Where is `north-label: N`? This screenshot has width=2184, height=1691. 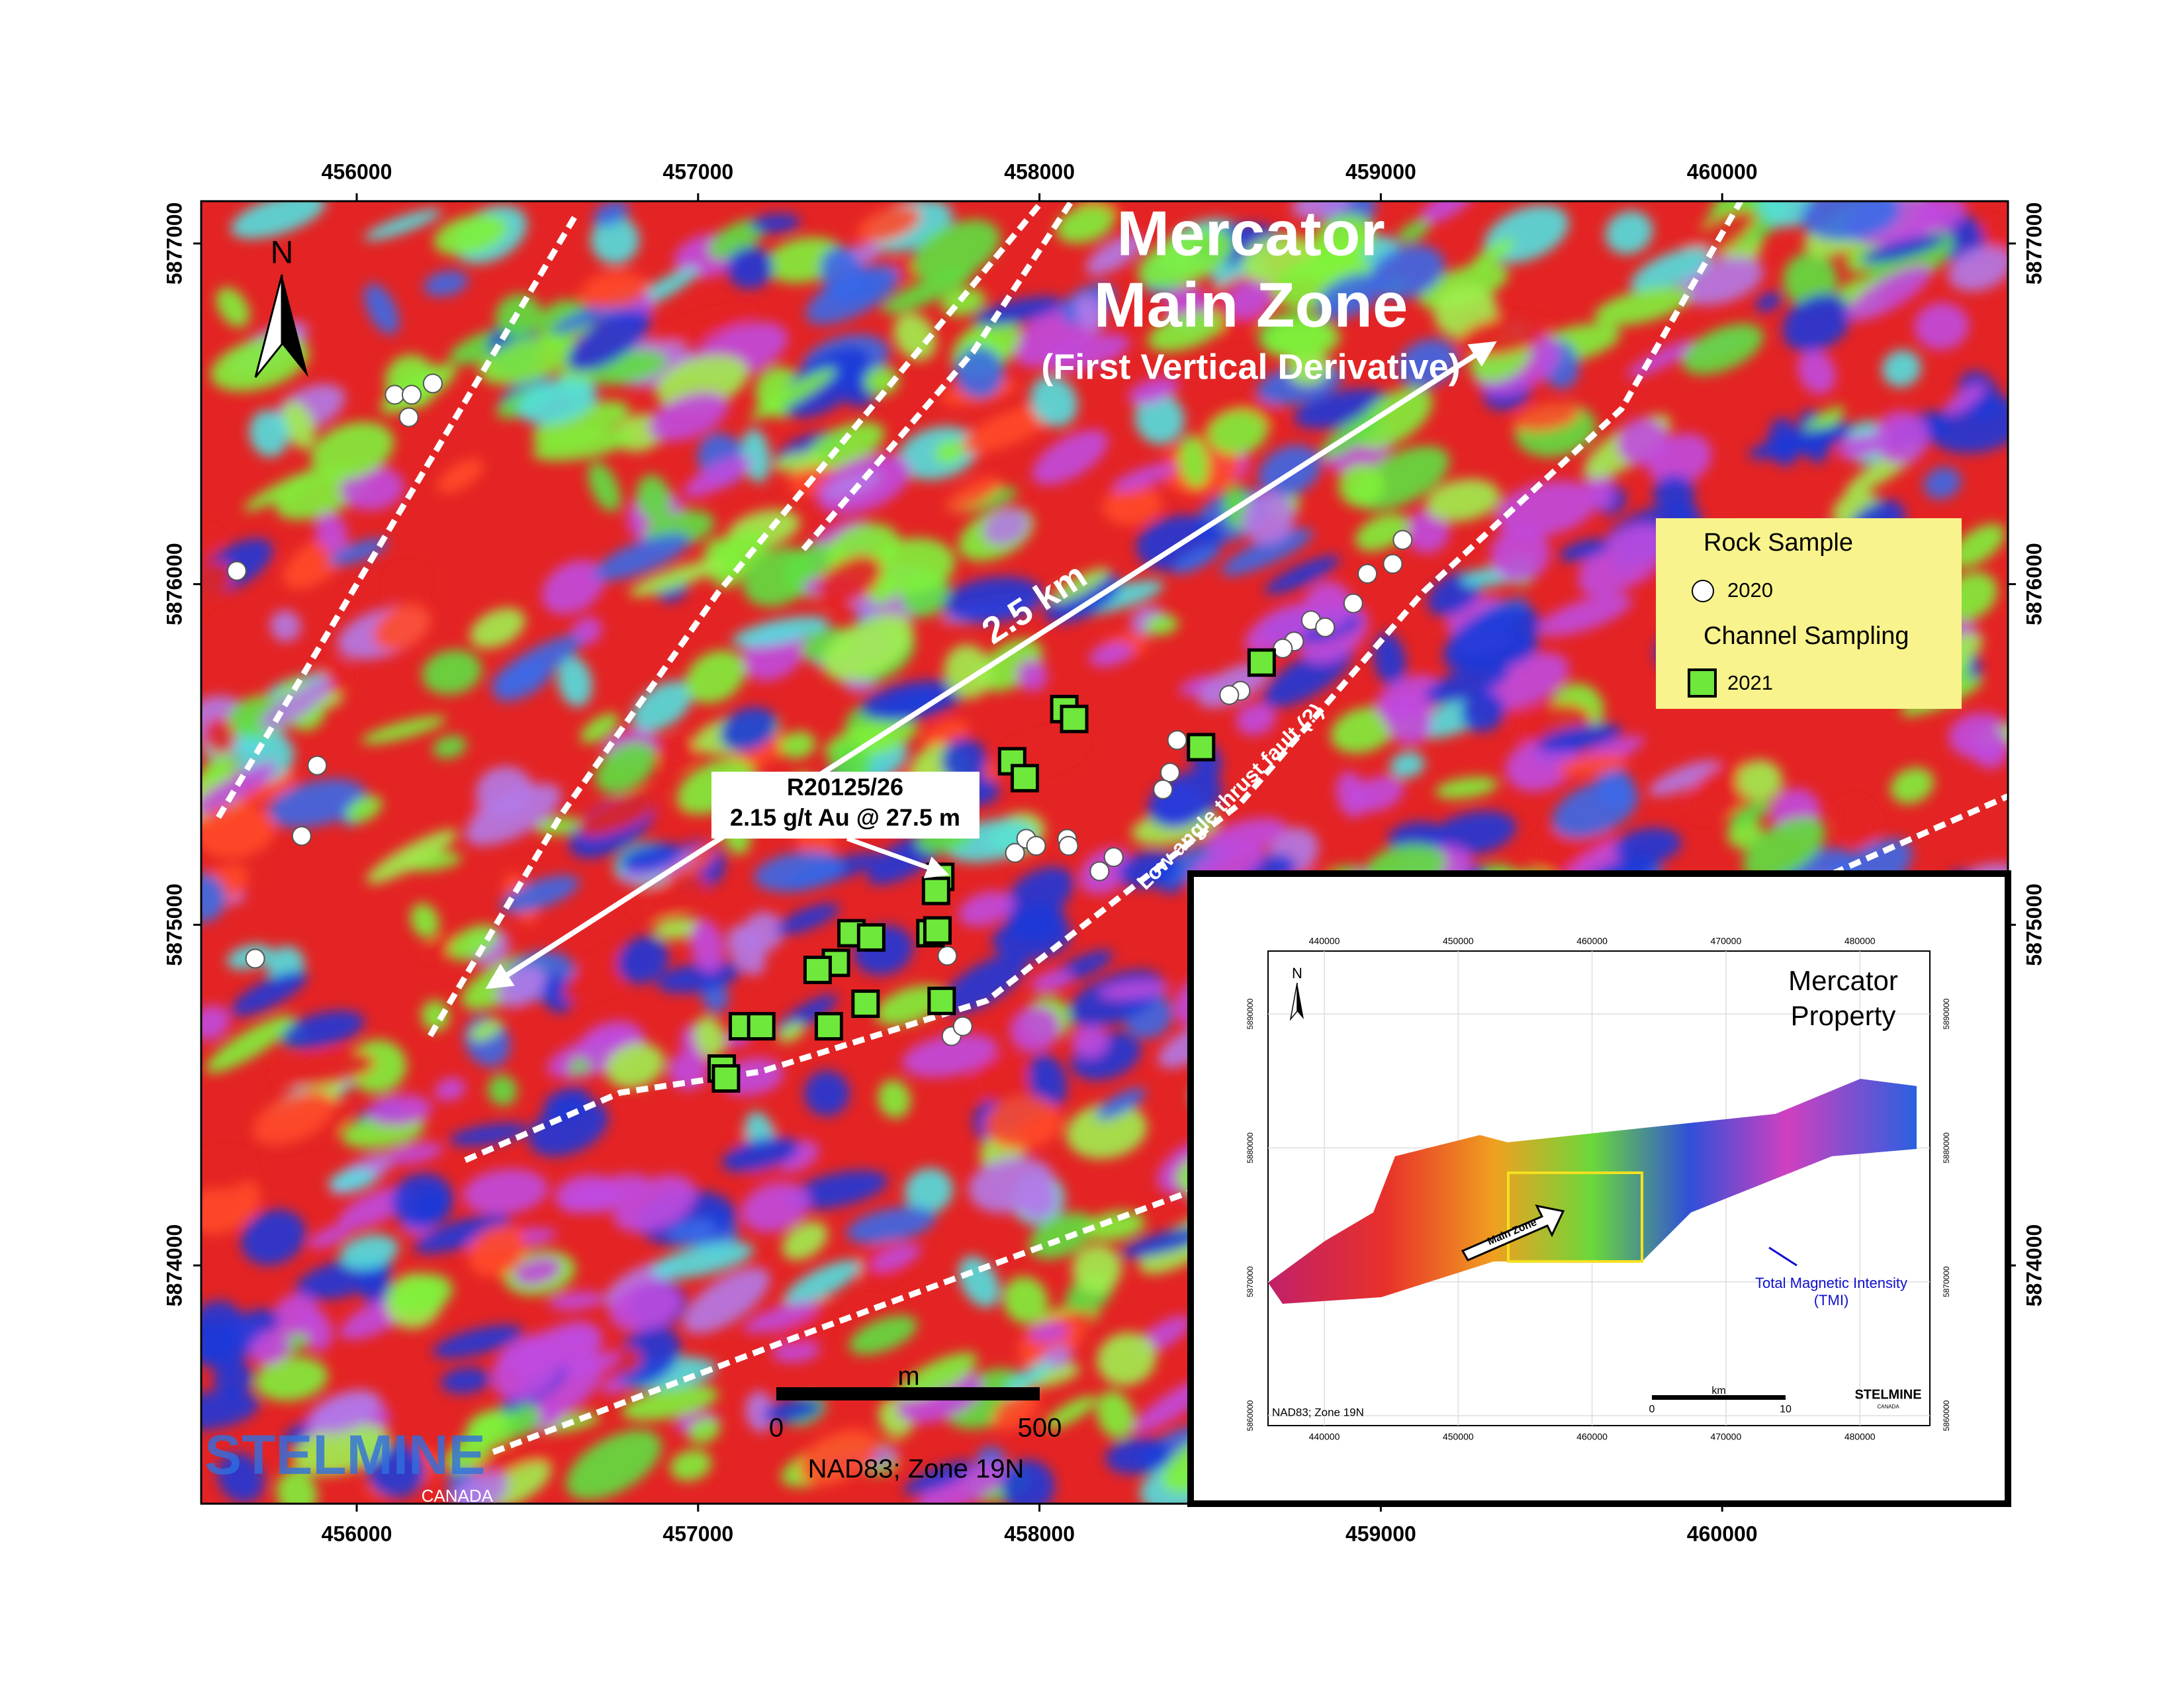 north-label: N is located at coordinates (283, 253).